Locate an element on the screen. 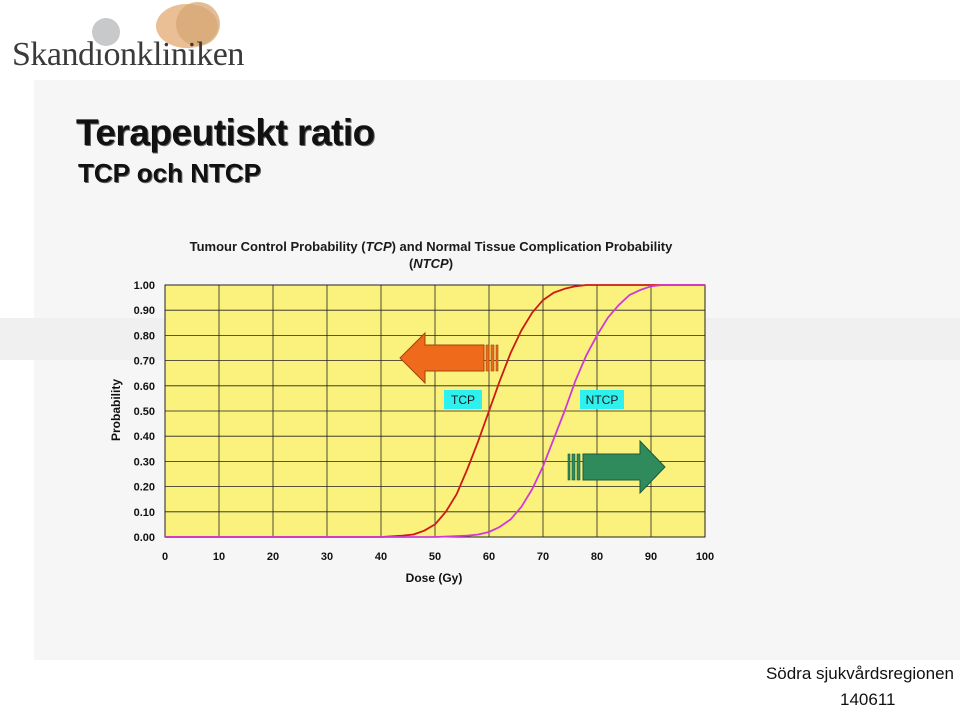 This screenshot has height=710, width=960. y-tick-label: 0.60 is located at coordinates (144, 387).